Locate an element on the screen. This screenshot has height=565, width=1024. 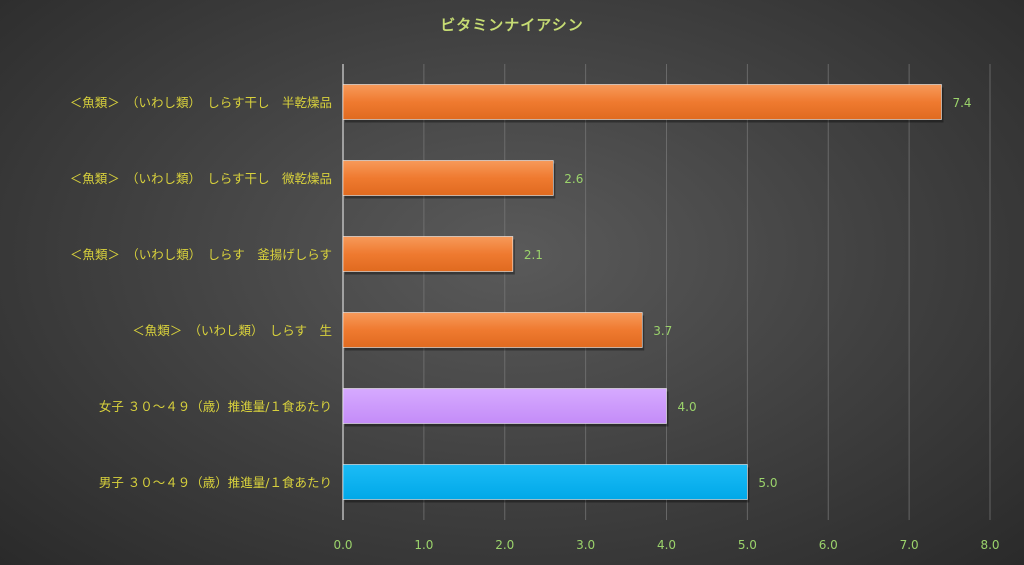
x-tick-label: 3.0 is located at coordinates (585, 545).